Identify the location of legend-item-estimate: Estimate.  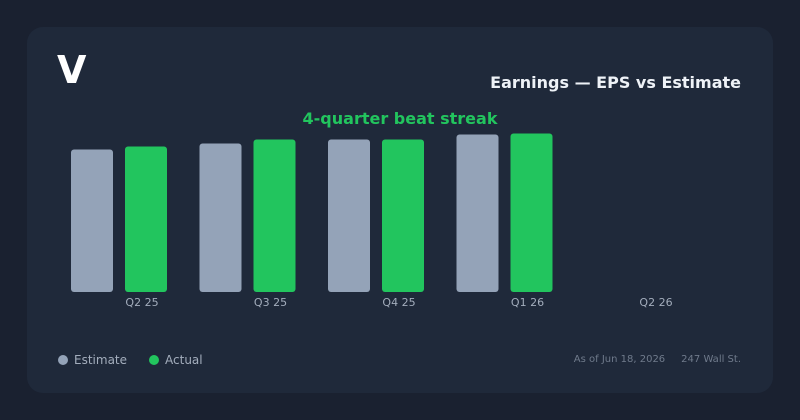
(92, 360).